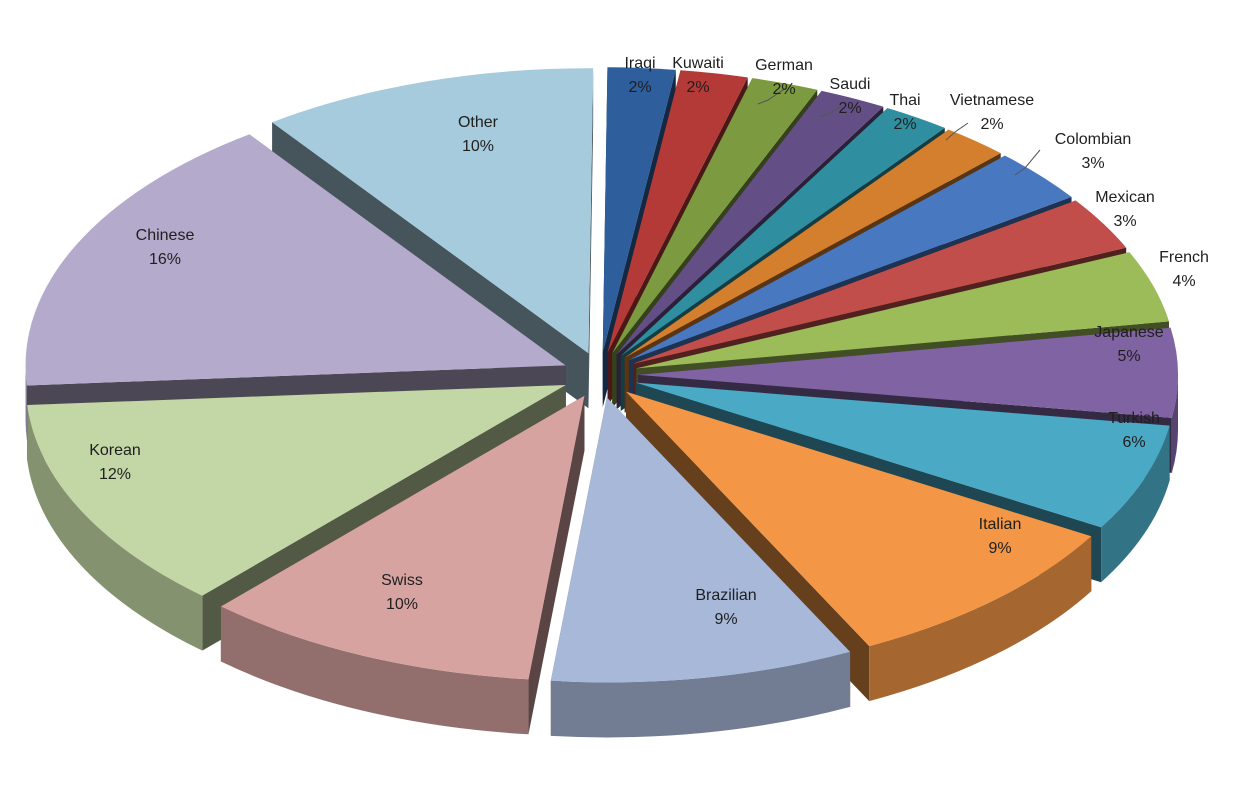 Image resolution: width=1242 pixels, height=804 pixels. What do you see at coordinates (165, 235) in the screenshot?
I see `slice-label-chinese: Chinese` at bounding box center [165, 235].